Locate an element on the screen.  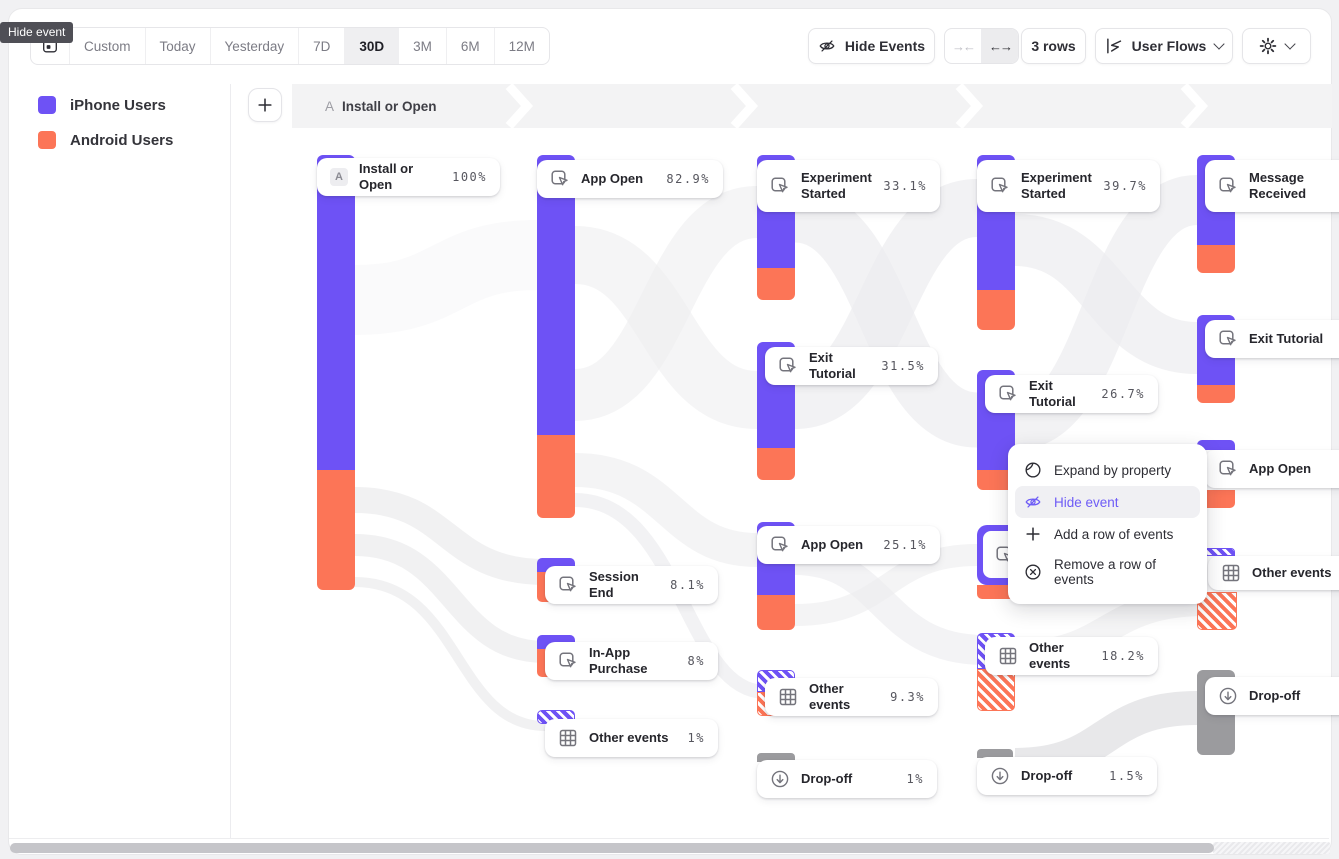
legend-label: Android Users is located at coordinates (122, 140).